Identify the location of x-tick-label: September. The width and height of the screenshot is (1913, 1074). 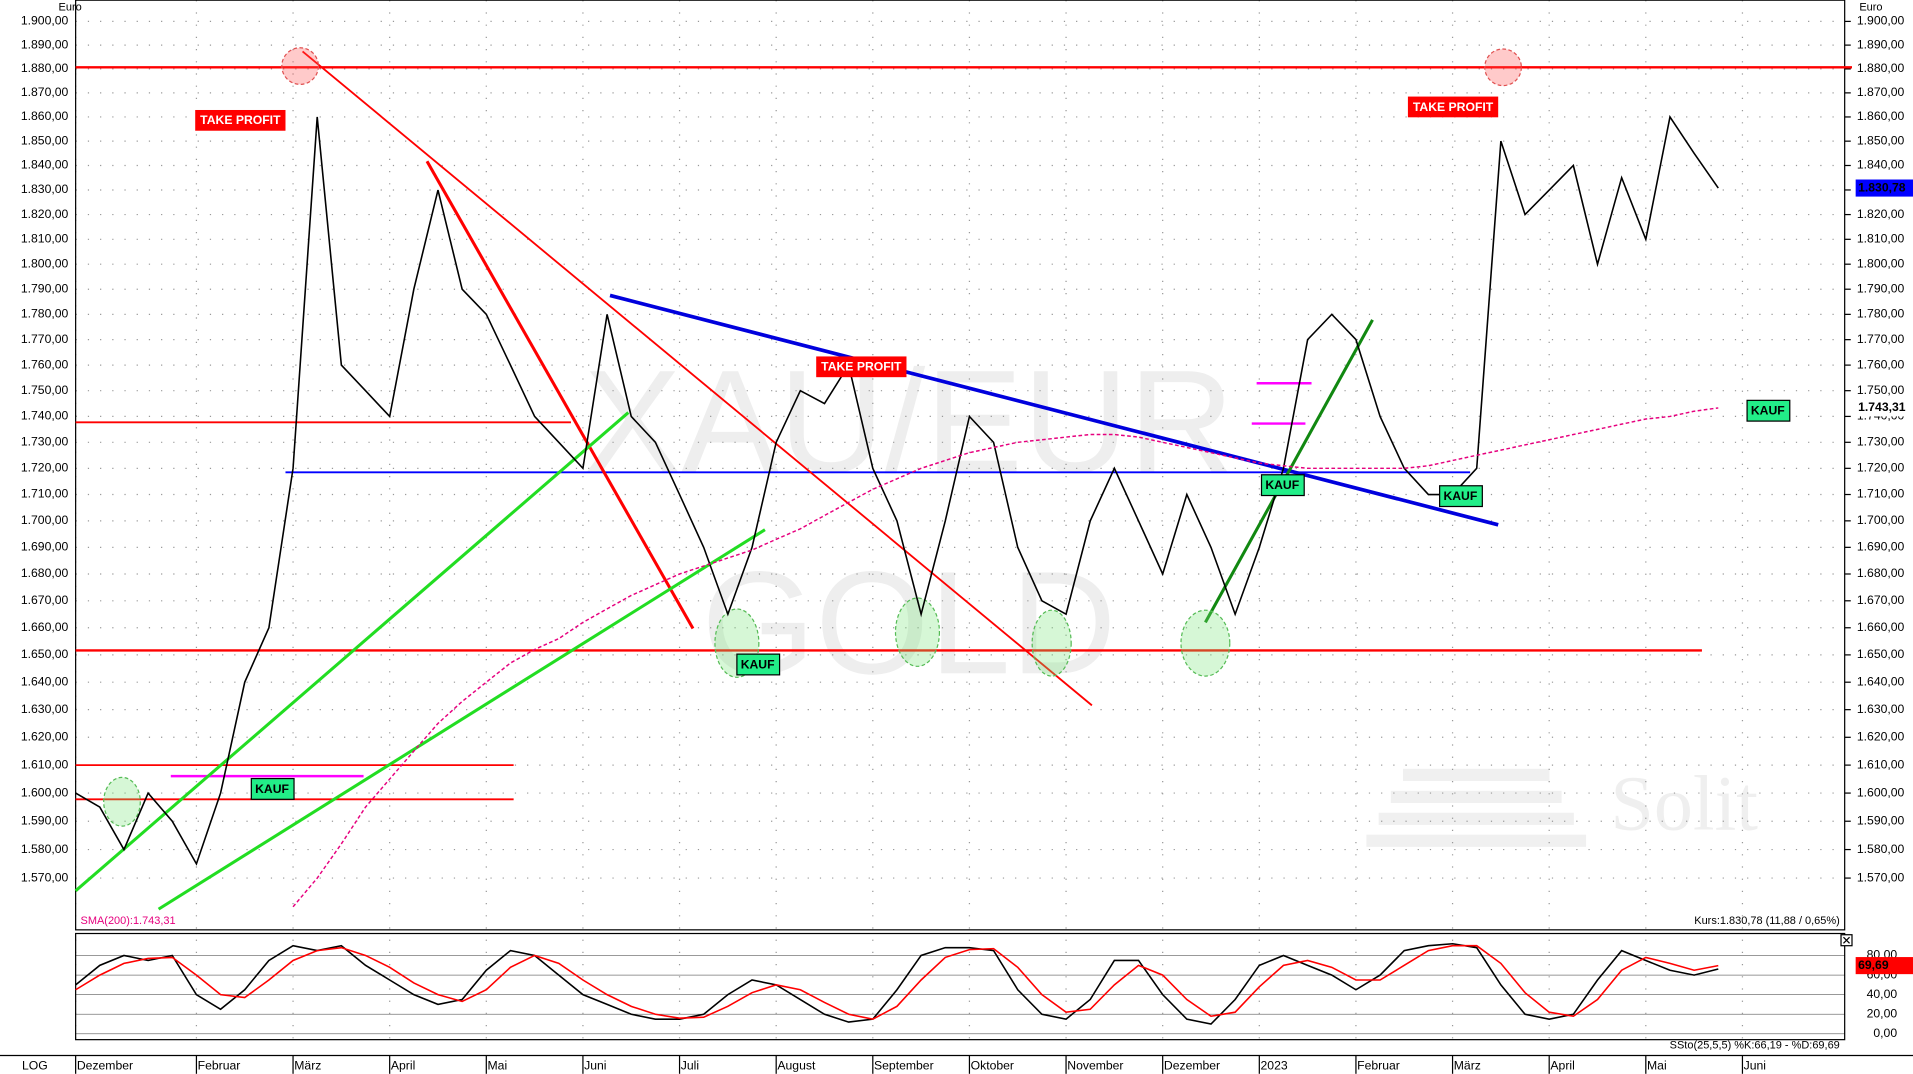
(904, 1066).